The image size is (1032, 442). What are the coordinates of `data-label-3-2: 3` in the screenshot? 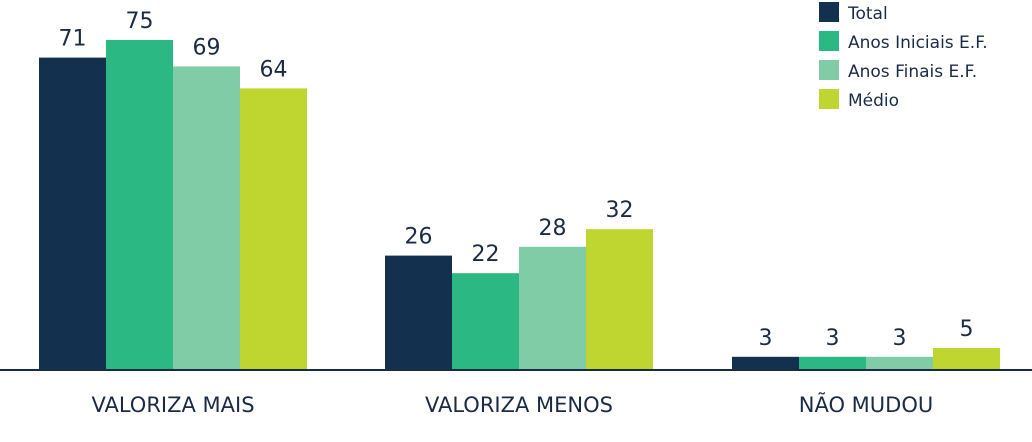 It's located at (833, 338).